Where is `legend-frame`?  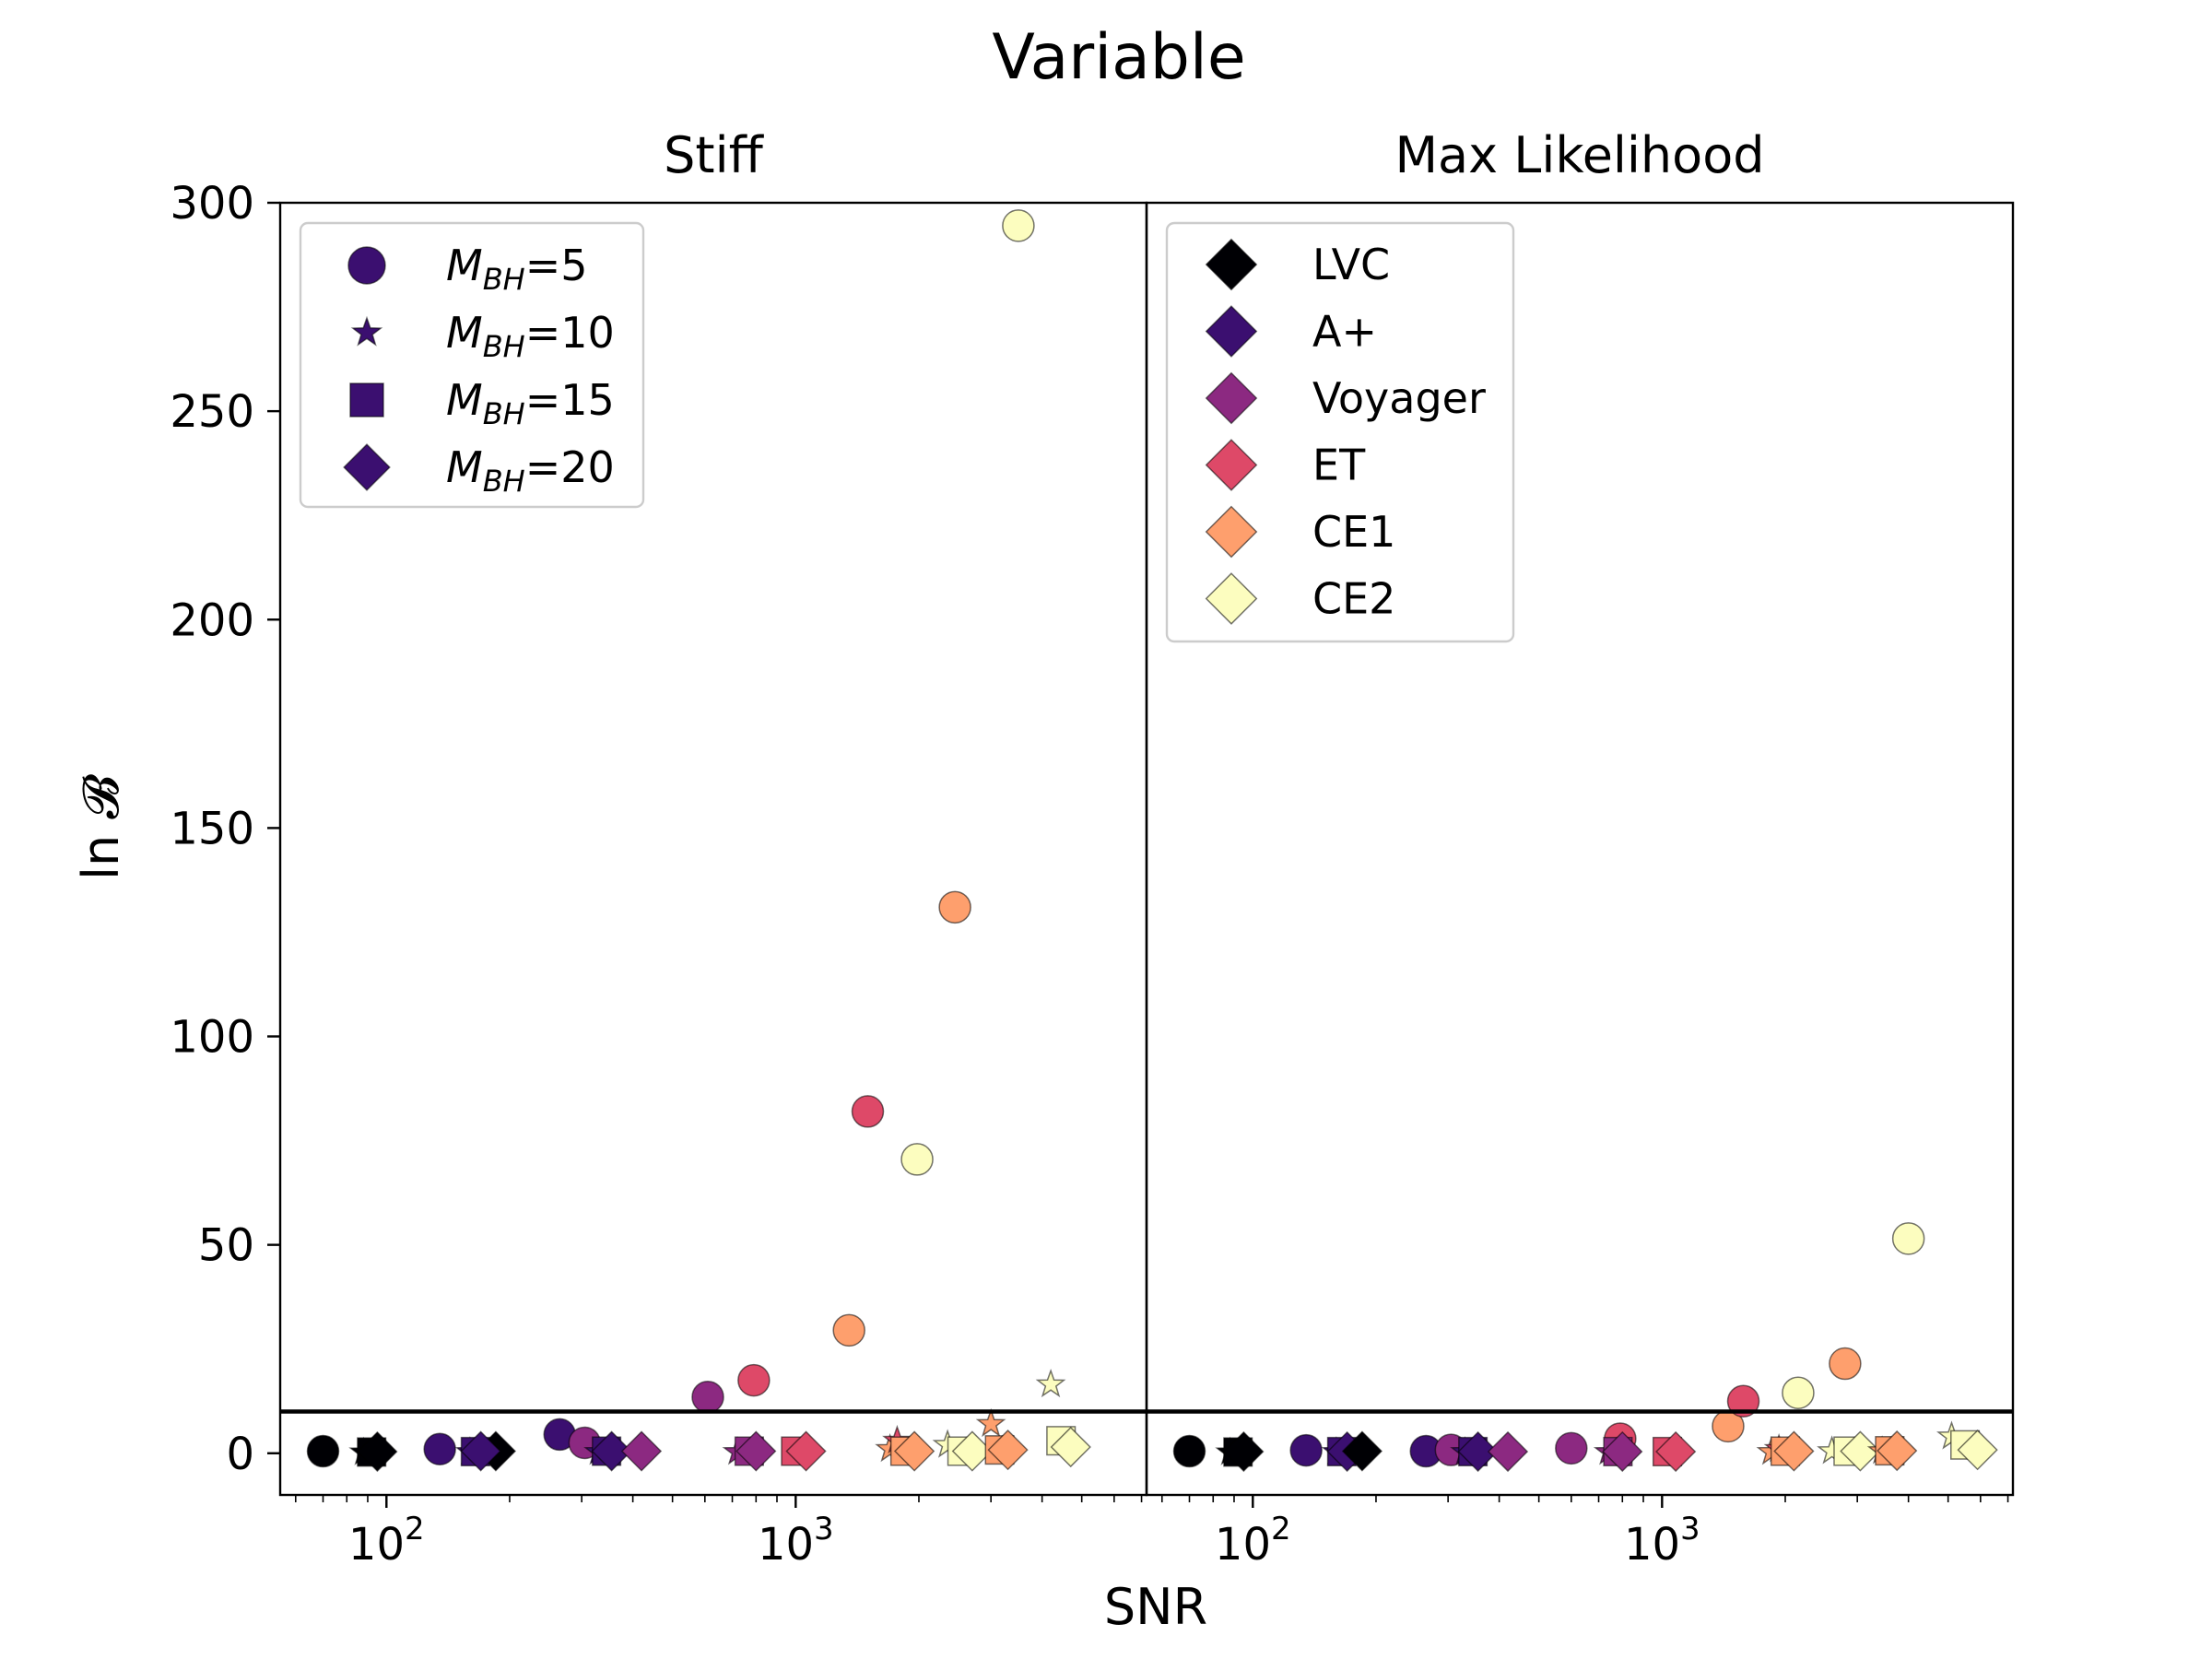
legend-frame is located at coordinates (472, 365).